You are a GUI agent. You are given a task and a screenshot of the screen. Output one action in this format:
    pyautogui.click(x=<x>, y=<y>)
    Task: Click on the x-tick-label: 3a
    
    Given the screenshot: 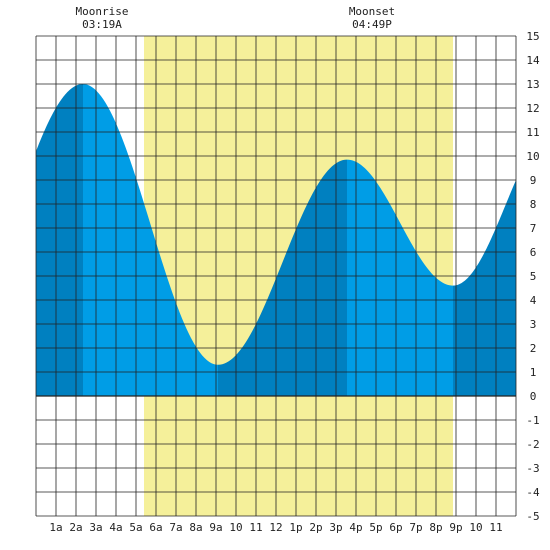 What is the action you would take?
    pyautogui.click(x=95, y=527)
    